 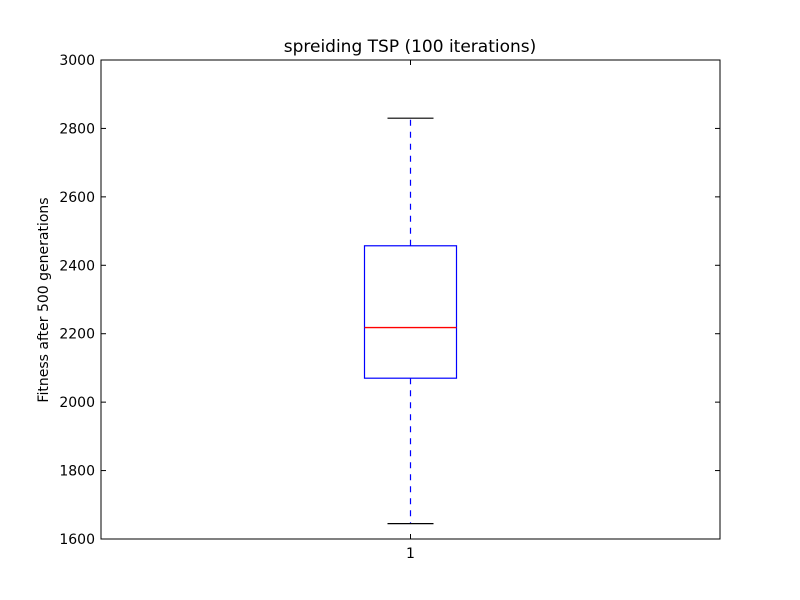 What do you see at coordinates (77, 540) in the screenshot?
I see `y-tick-label: 1600` at bounding box center [77, 540].